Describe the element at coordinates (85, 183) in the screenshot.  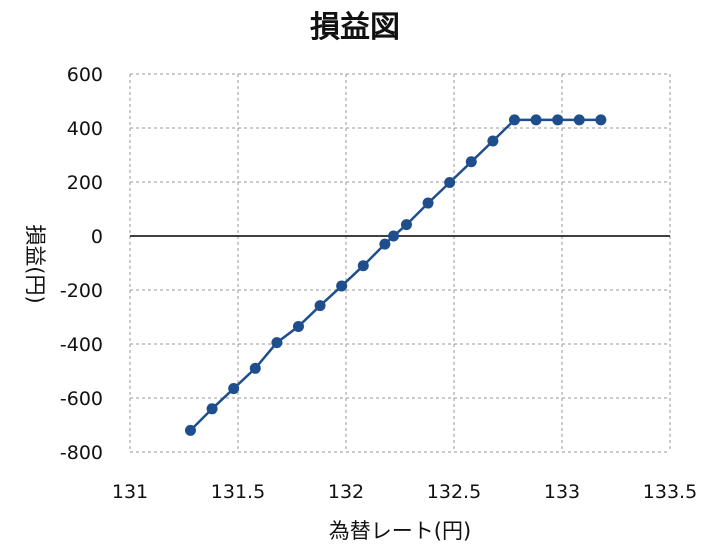
I see `y-tick-label: 200` at that location.